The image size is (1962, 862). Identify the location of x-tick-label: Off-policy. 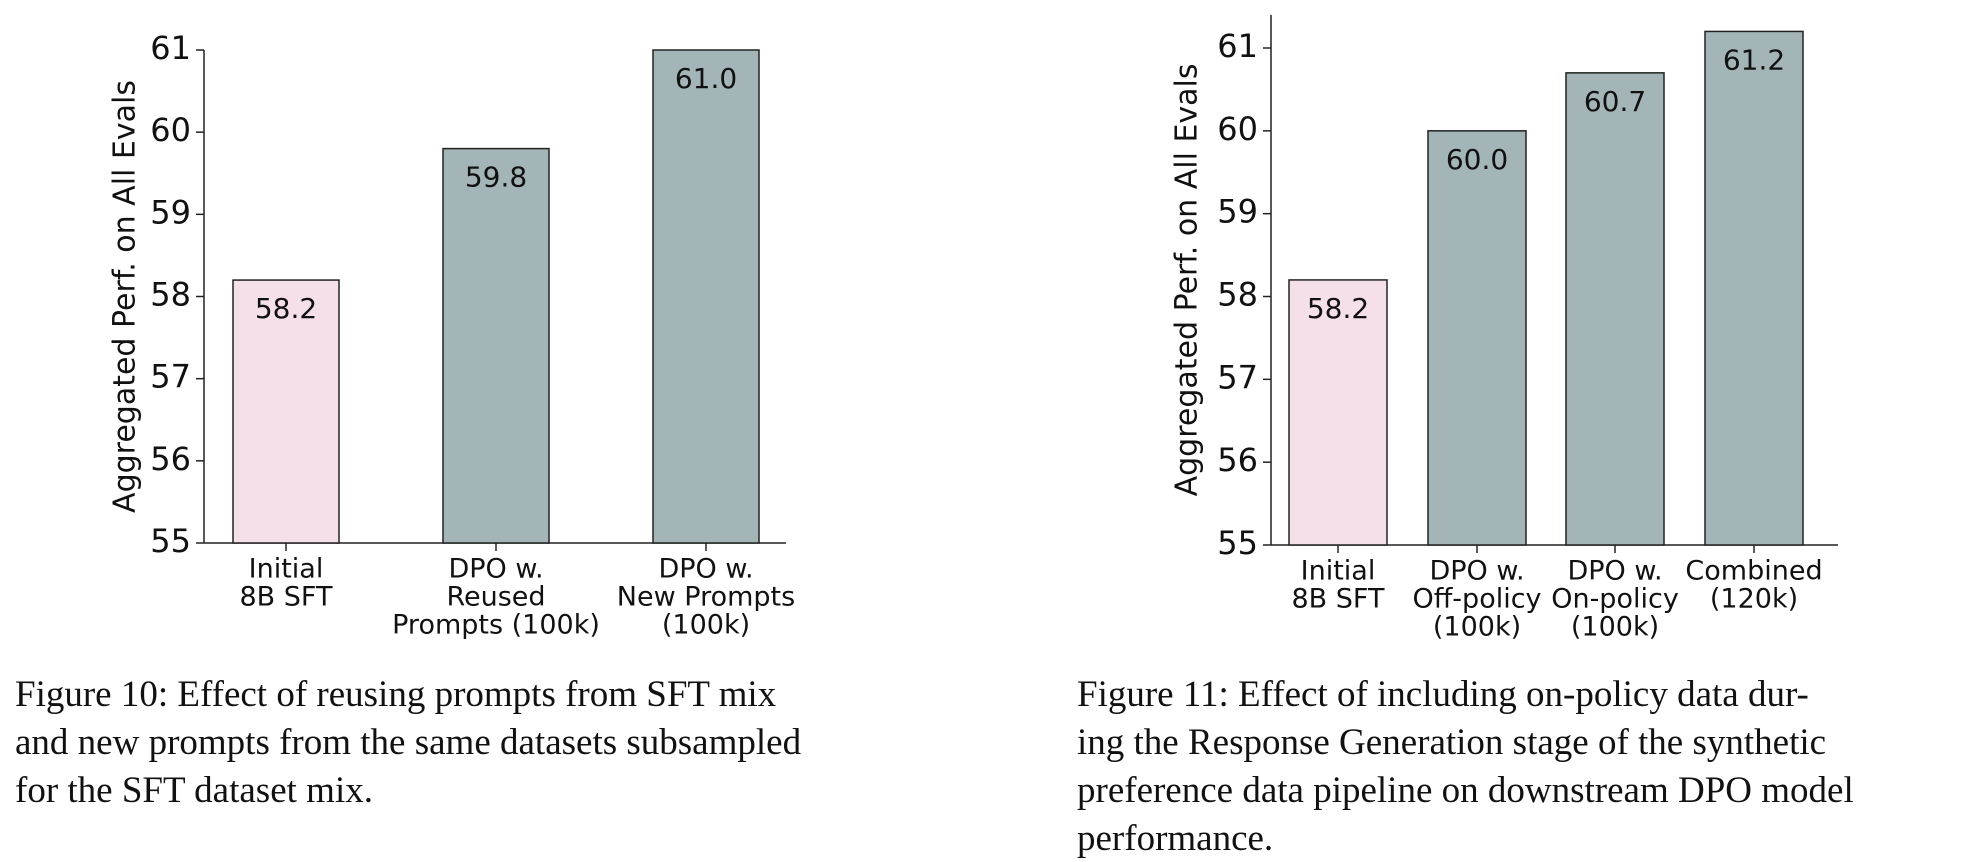
(1476, 599).